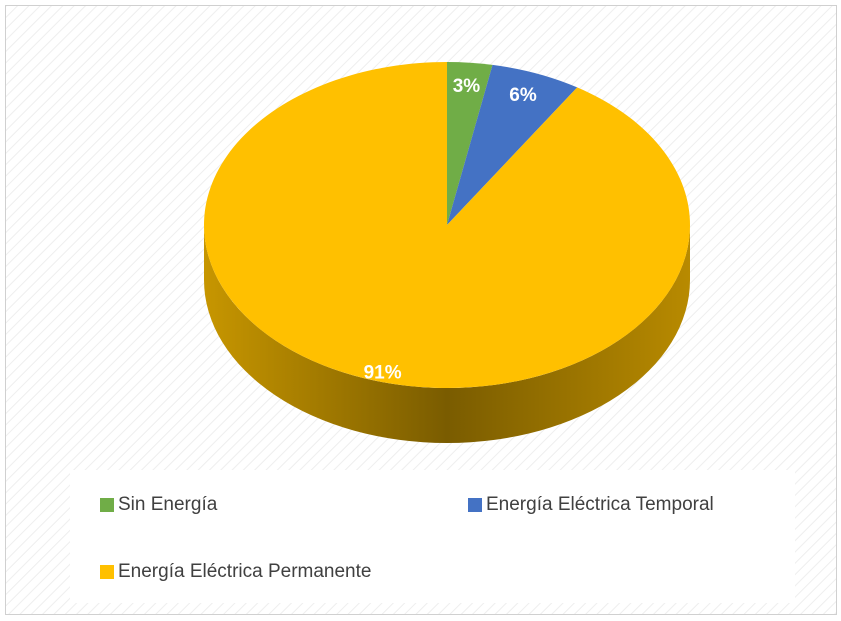 The height and width of the screenshot is (621, 841). Describe the element at coordinates (600, 504) in the screenshot. I see `legend-label: Energía Eléctrica Temporal` at that location.